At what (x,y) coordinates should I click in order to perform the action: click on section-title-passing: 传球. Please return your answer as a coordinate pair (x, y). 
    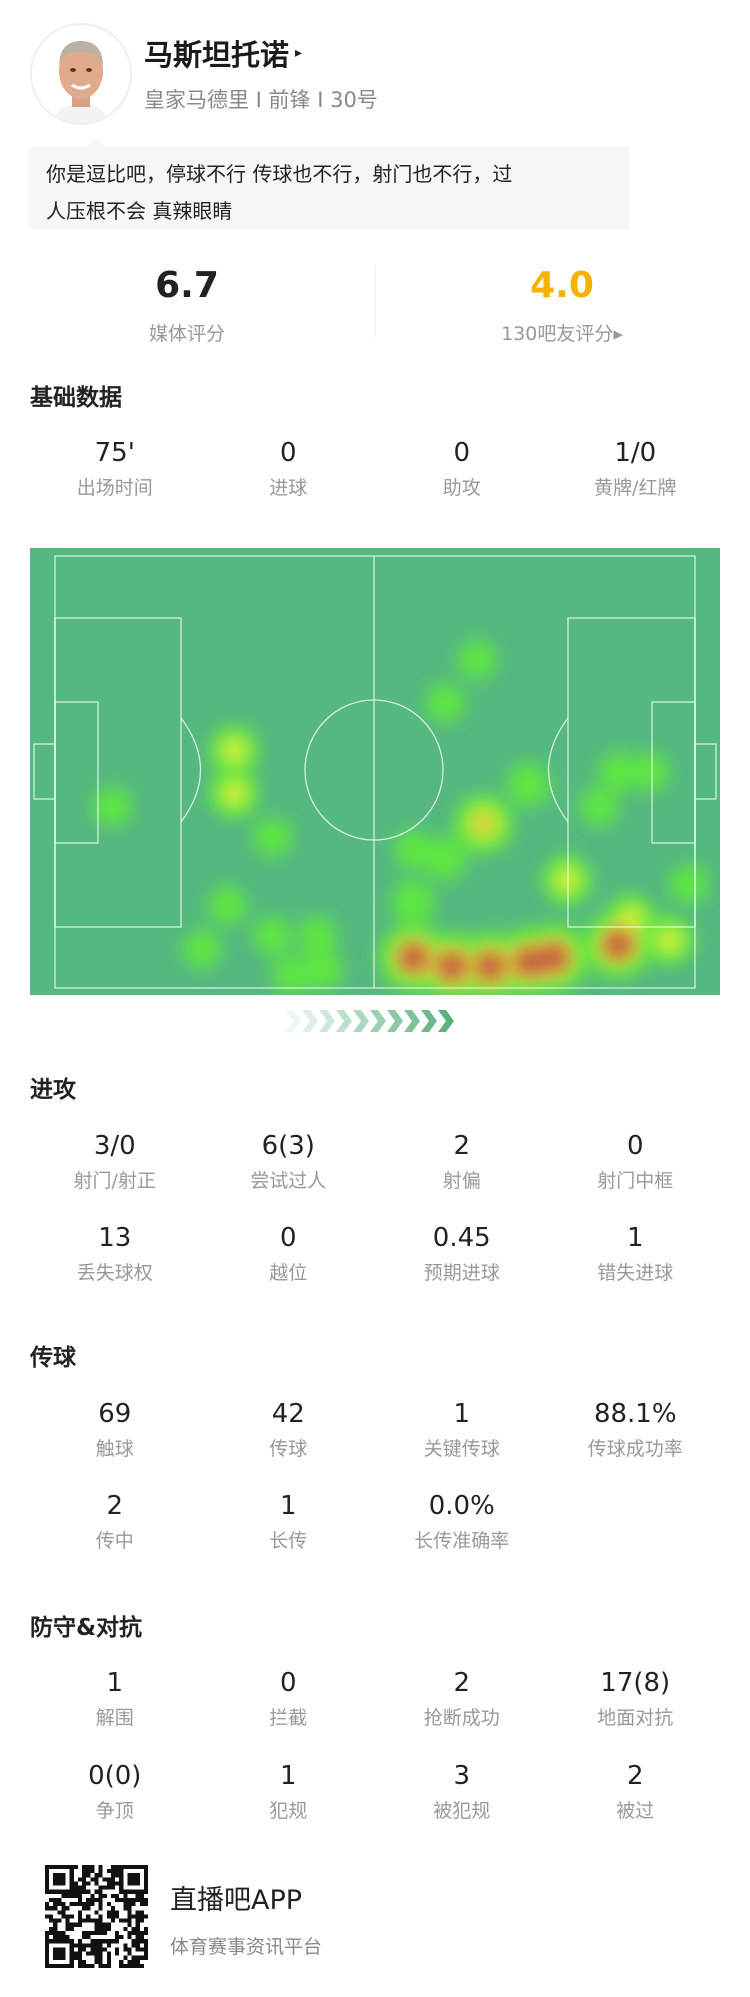
    Looking at the image, I should click on (53, 1358).